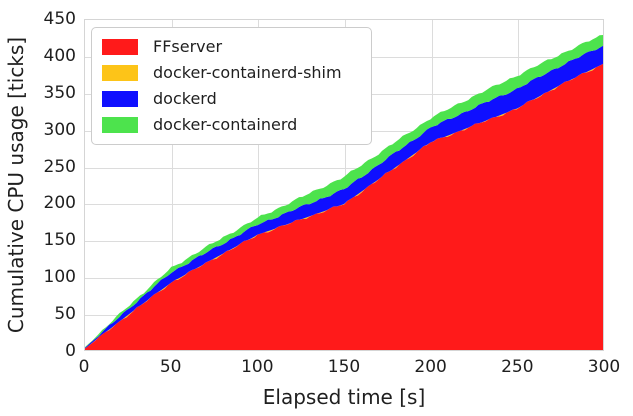 The image size is (633, 416). What do you see at coordinates (59, 166) in the screenshot?
I see `y-tick-250: 250` at bounding box center [59, 166].